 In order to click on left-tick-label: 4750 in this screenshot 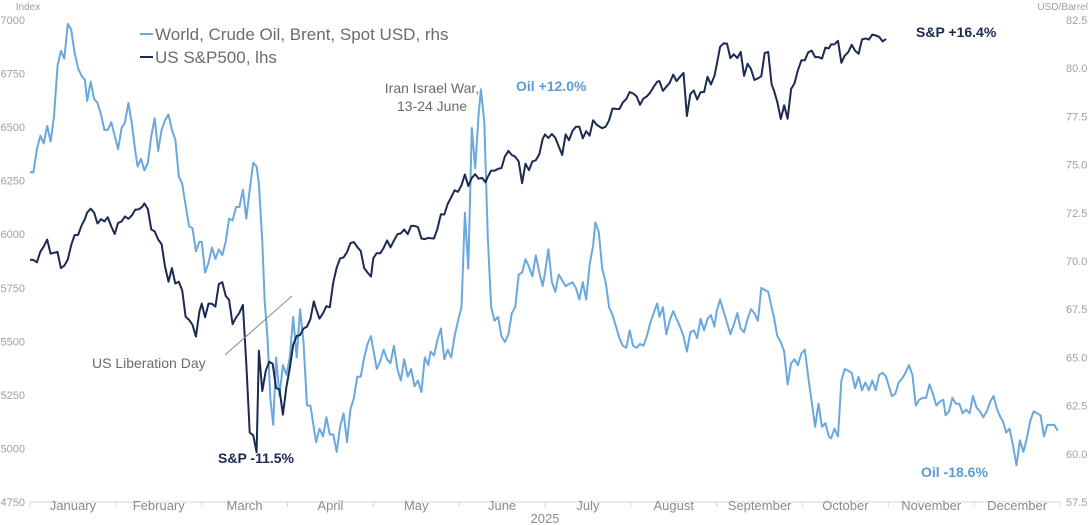, I will do `click(13, 503)`.